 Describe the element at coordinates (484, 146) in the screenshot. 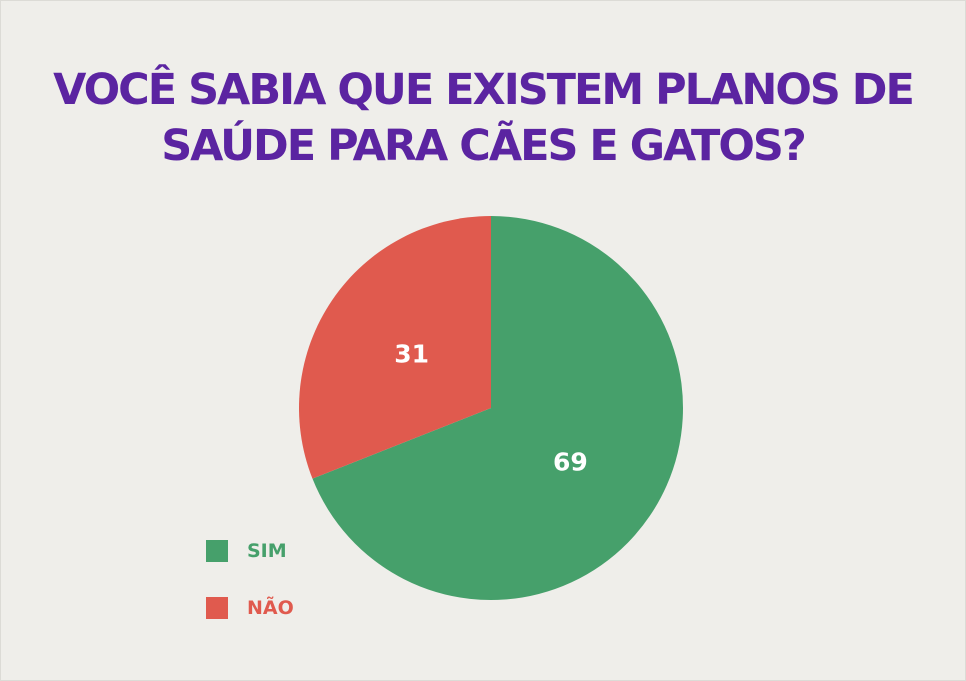

I see `chart-title-line-2: SAÚDE PARA CÃES E GATOS?` at that location.